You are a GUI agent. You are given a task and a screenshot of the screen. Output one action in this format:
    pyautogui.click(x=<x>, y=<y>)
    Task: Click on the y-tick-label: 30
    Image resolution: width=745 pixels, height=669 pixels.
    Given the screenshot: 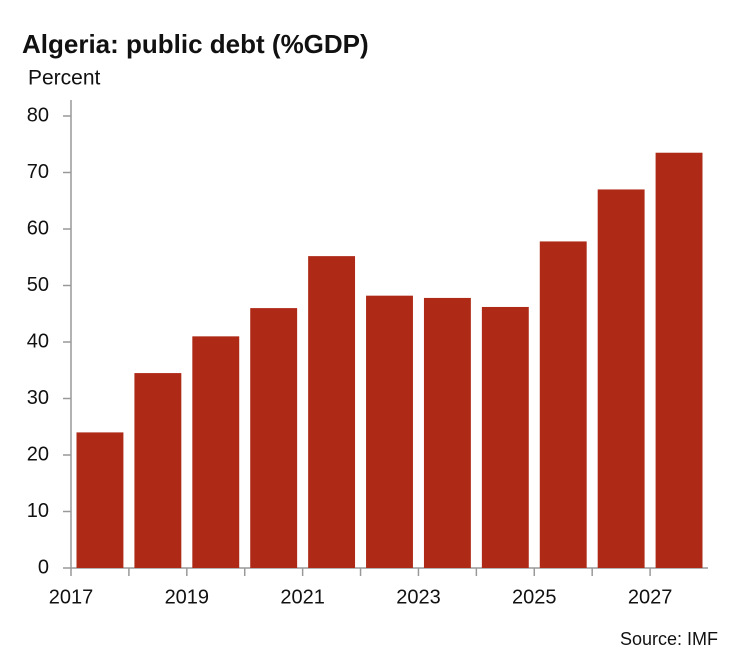 What is the action you would take?
    pyautogui.click(x=38, y=398)
    